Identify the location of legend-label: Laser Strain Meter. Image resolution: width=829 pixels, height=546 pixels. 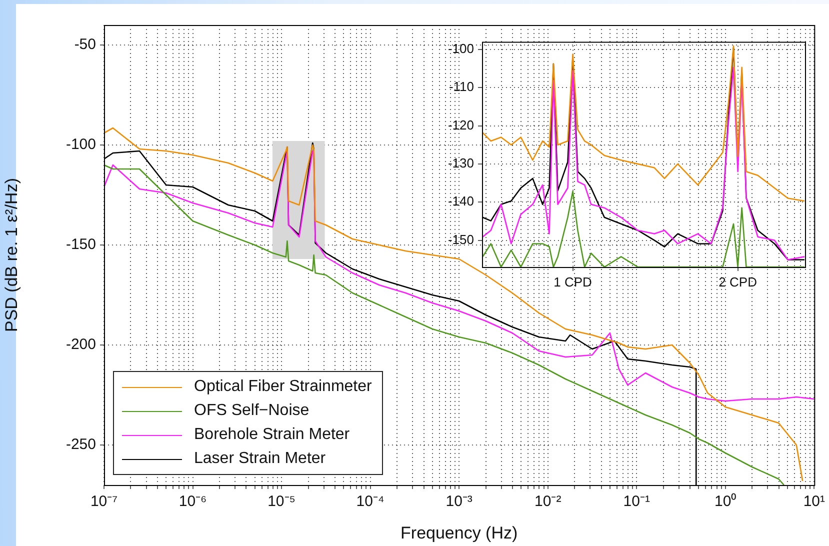
(260, 459).